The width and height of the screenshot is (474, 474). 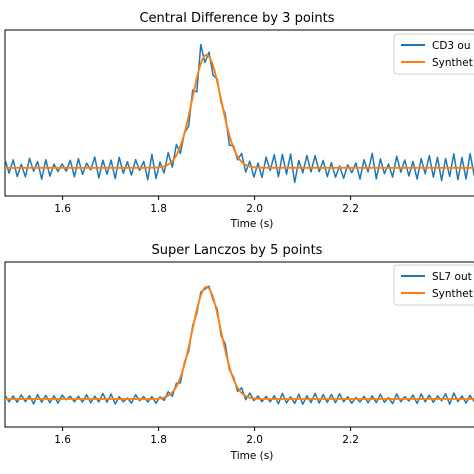 I want to click on legend: SL7 out Synthet, so click(x=433, y=285).